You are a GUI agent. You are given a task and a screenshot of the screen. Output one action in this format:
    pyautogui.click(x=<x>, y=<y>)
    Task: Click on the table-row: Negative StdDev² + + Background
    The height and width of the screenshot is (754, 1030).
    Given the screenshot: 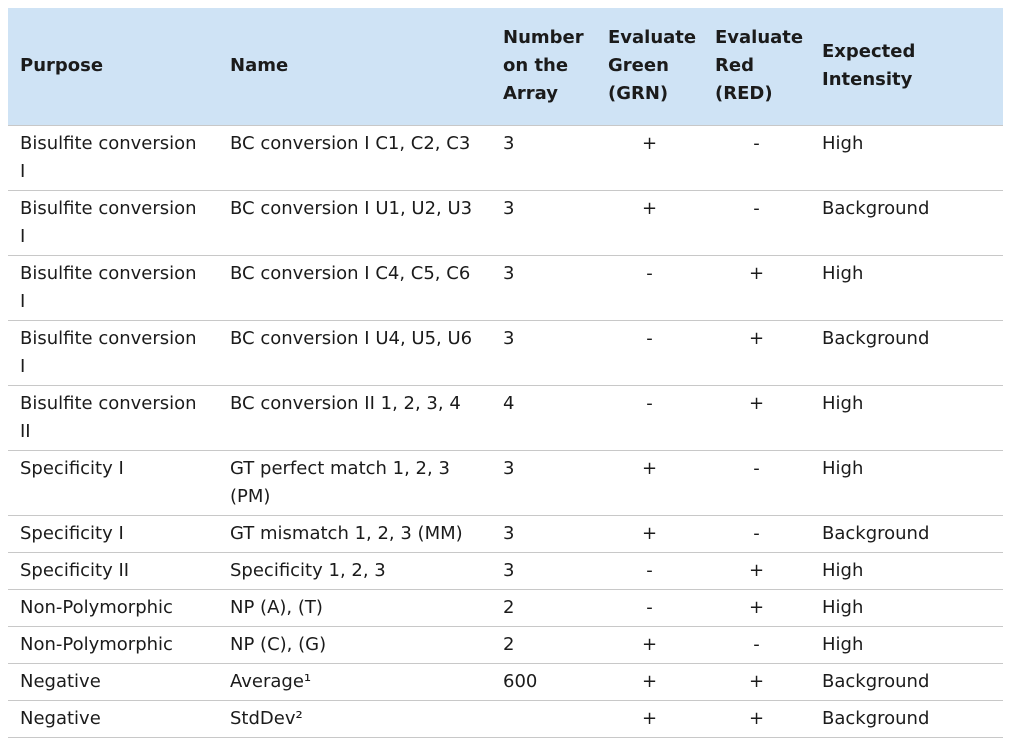 What is the action you would take?
    pyautogui.click(x=505, y=719)
    